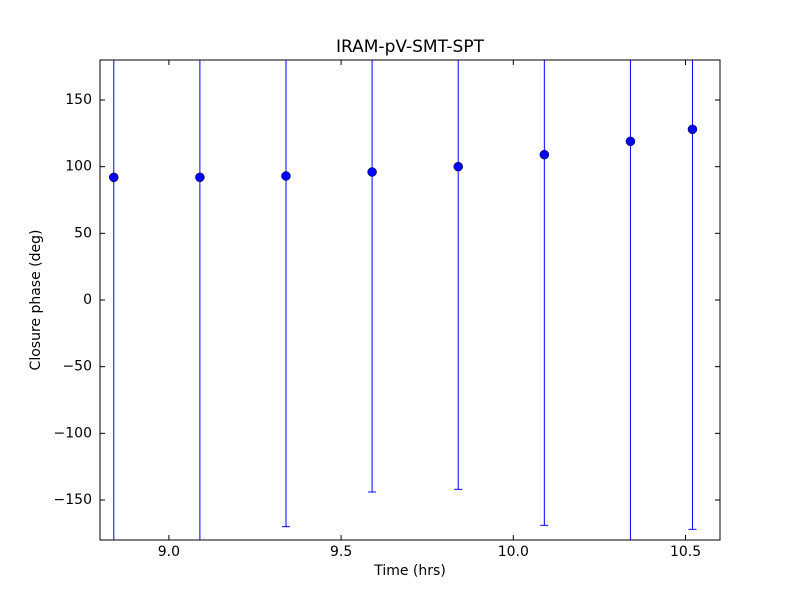 The image size is (800, 600). I want to click on y-tick-label: −100, so click(73, 433).